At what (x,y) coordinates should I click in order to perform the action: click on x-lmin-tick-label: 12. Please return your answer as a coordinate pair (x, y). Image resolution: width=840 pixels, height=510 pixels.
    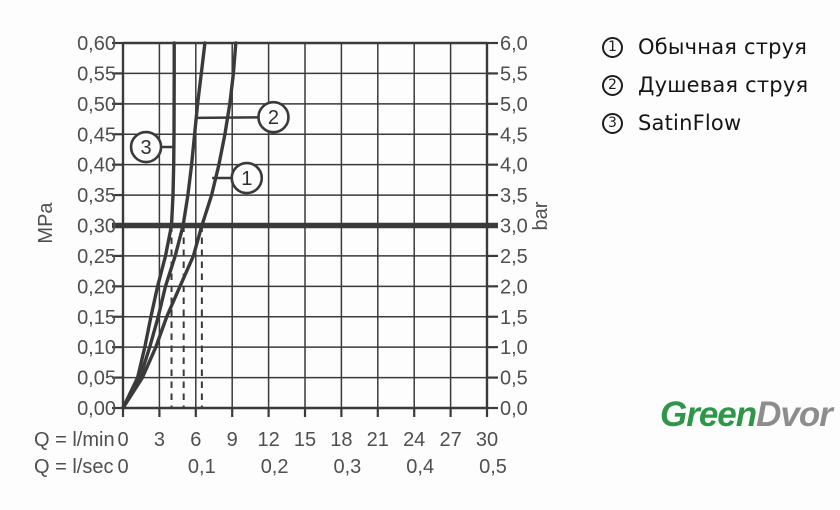
    Looking at the image, I should click on (268, 440).